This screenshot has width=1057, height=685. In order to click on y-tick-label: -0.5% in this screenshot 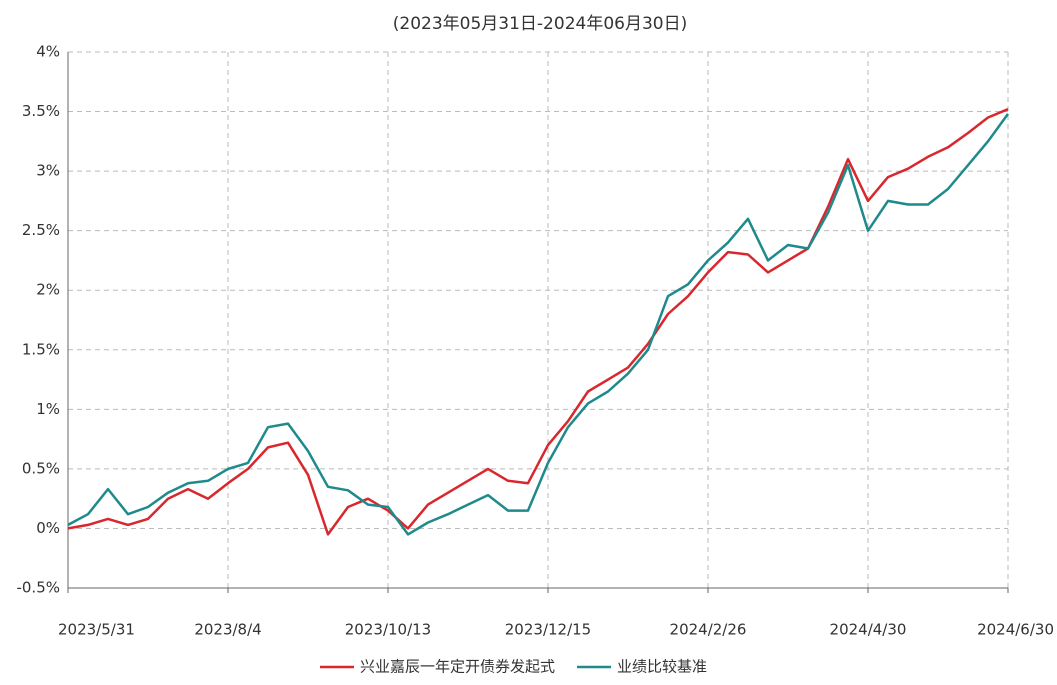, I will do `click(38, 588)`.